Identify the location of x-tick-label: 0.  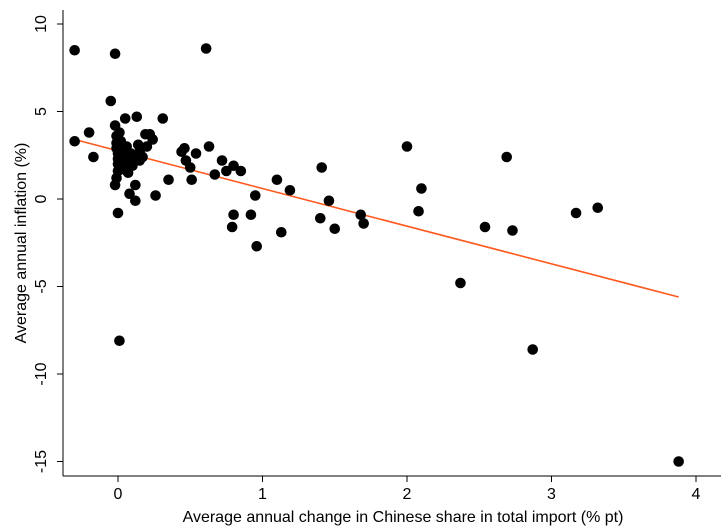
(118, 494).